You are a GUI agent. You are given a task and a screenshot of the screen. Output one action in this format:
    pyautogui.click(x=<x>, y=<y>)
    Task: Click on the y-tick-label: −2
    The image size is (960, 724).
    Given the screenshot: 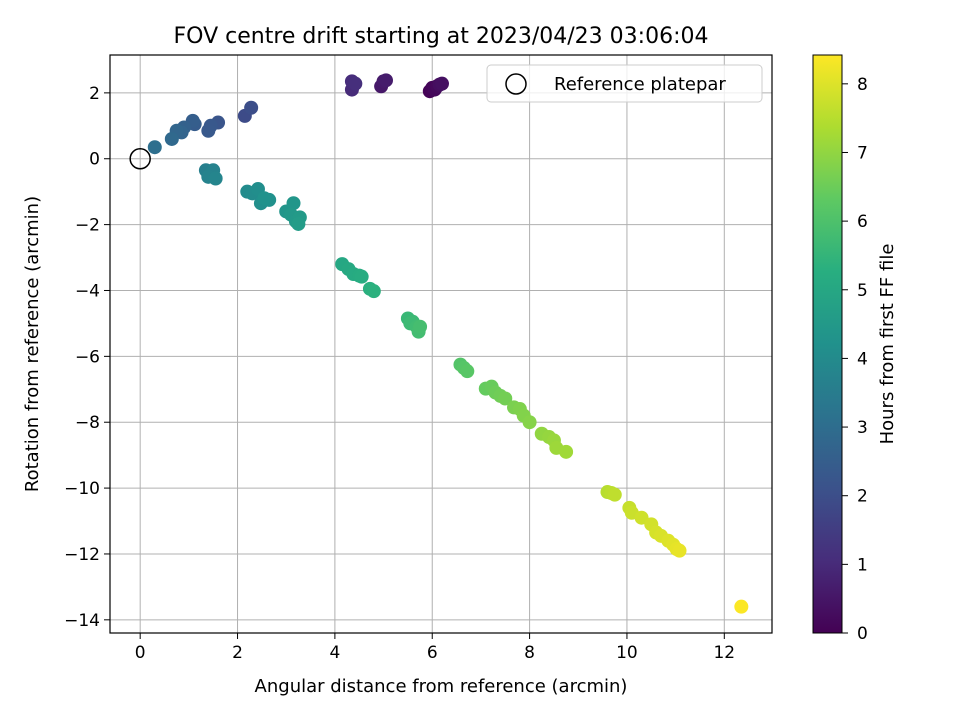 What is the action you would take?
    pyautogui.click(x=87, y=226)
    